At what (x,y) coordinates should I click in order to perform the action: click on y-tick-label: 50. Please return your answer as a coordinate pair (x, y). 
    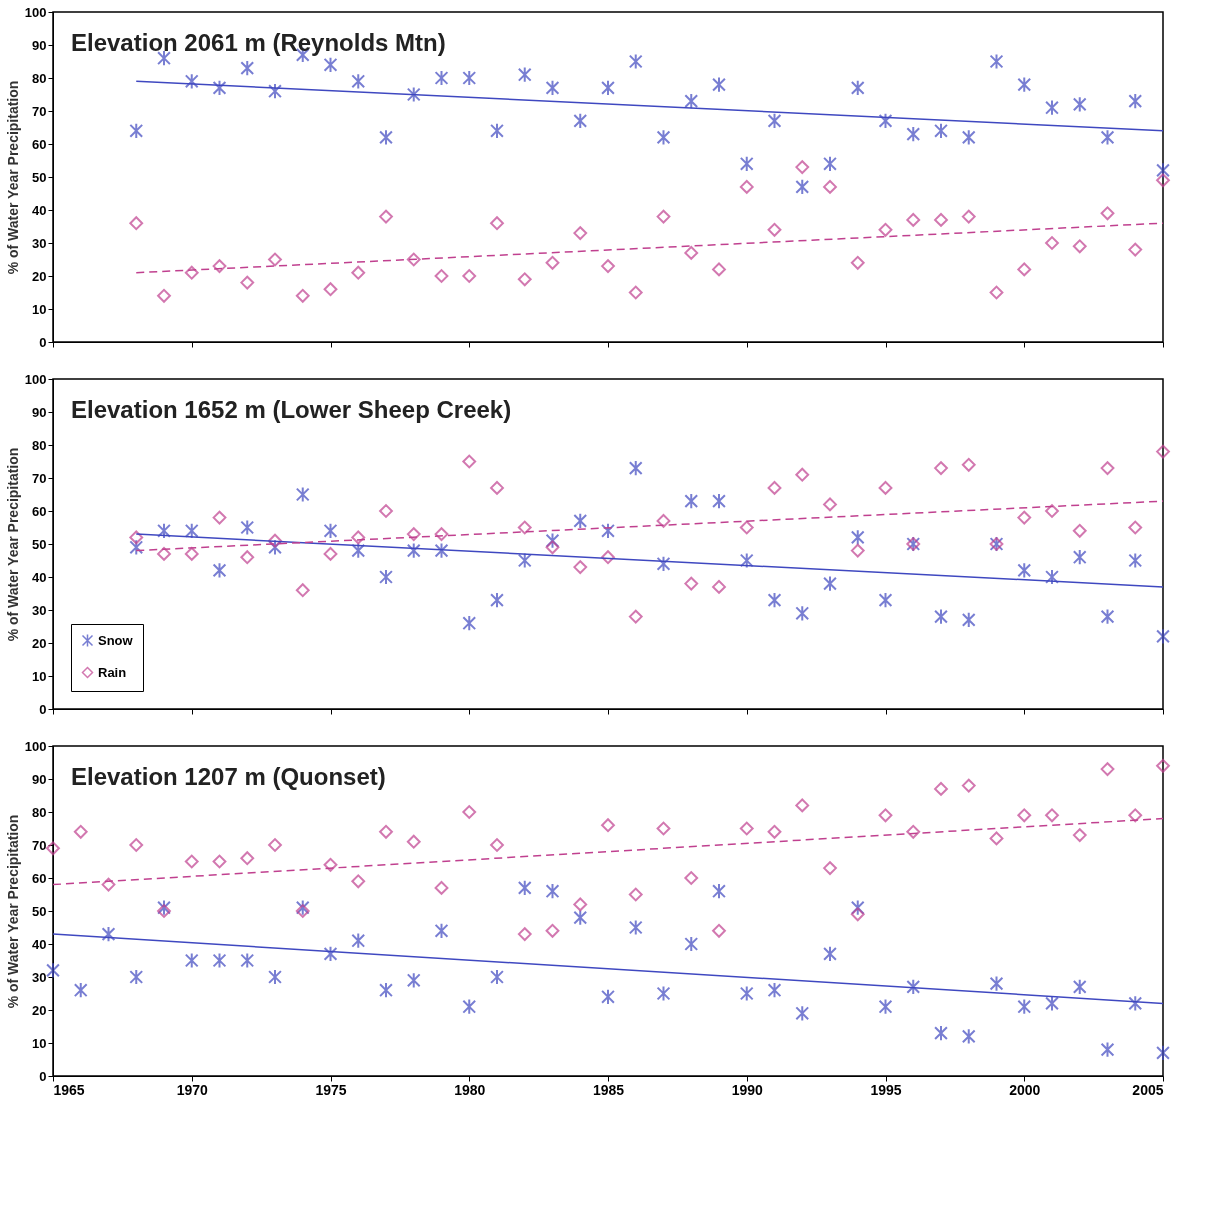
    Looking at the image, I should click on (39, 911).